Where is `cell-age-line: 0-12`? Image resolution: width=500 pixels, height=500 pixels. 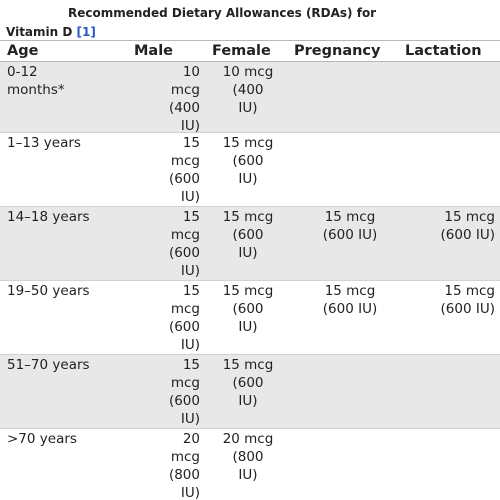
cell-age-line: 0-12 is located at coordinates (22, 72).